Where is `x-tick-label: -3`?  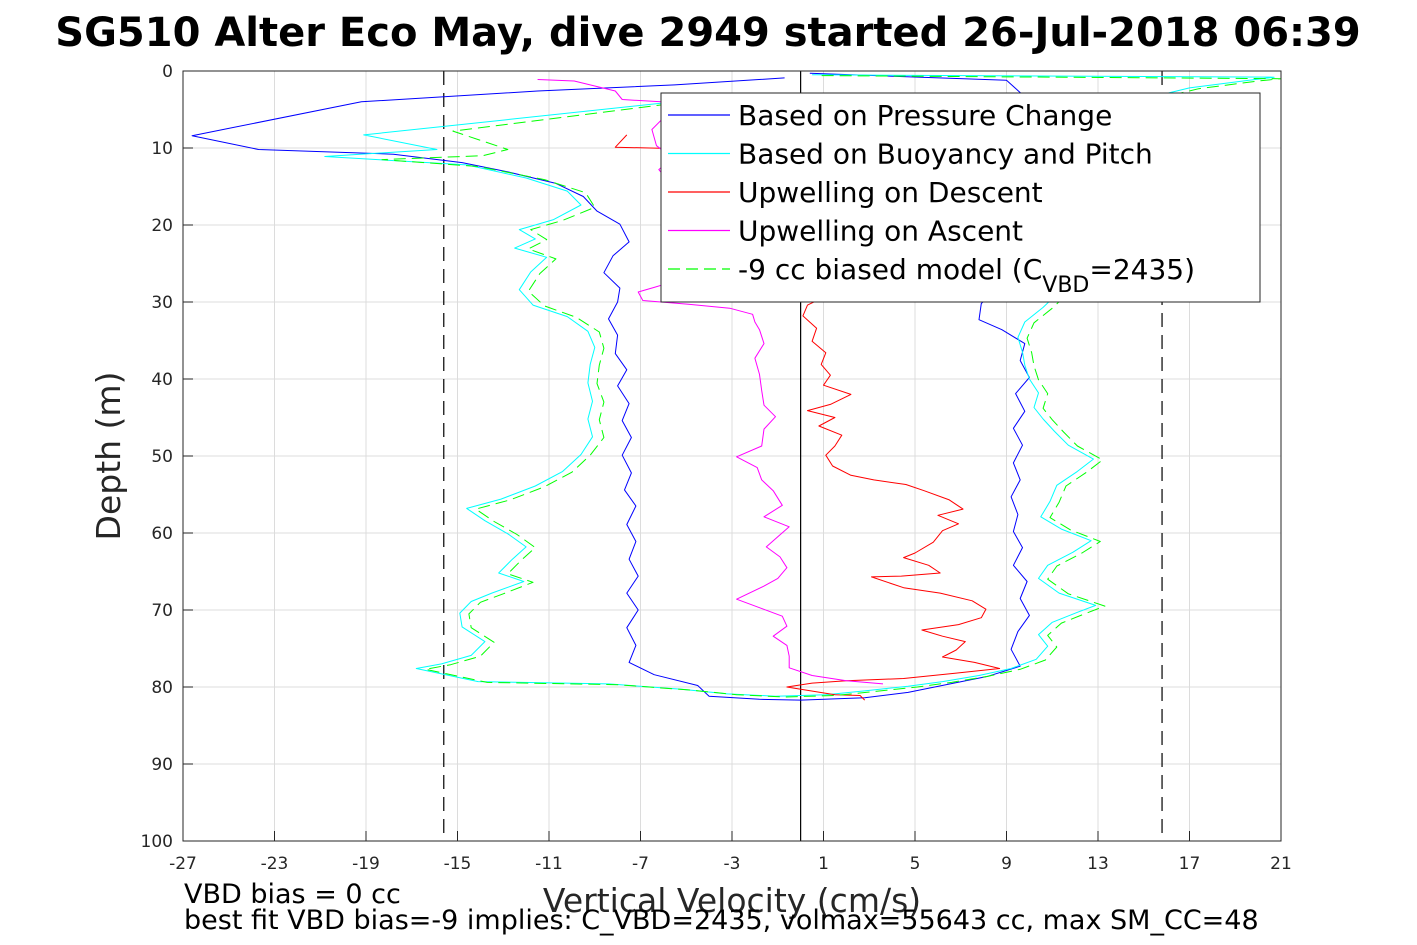 x-tick-label: -3 is located at coordinates (732, 864).